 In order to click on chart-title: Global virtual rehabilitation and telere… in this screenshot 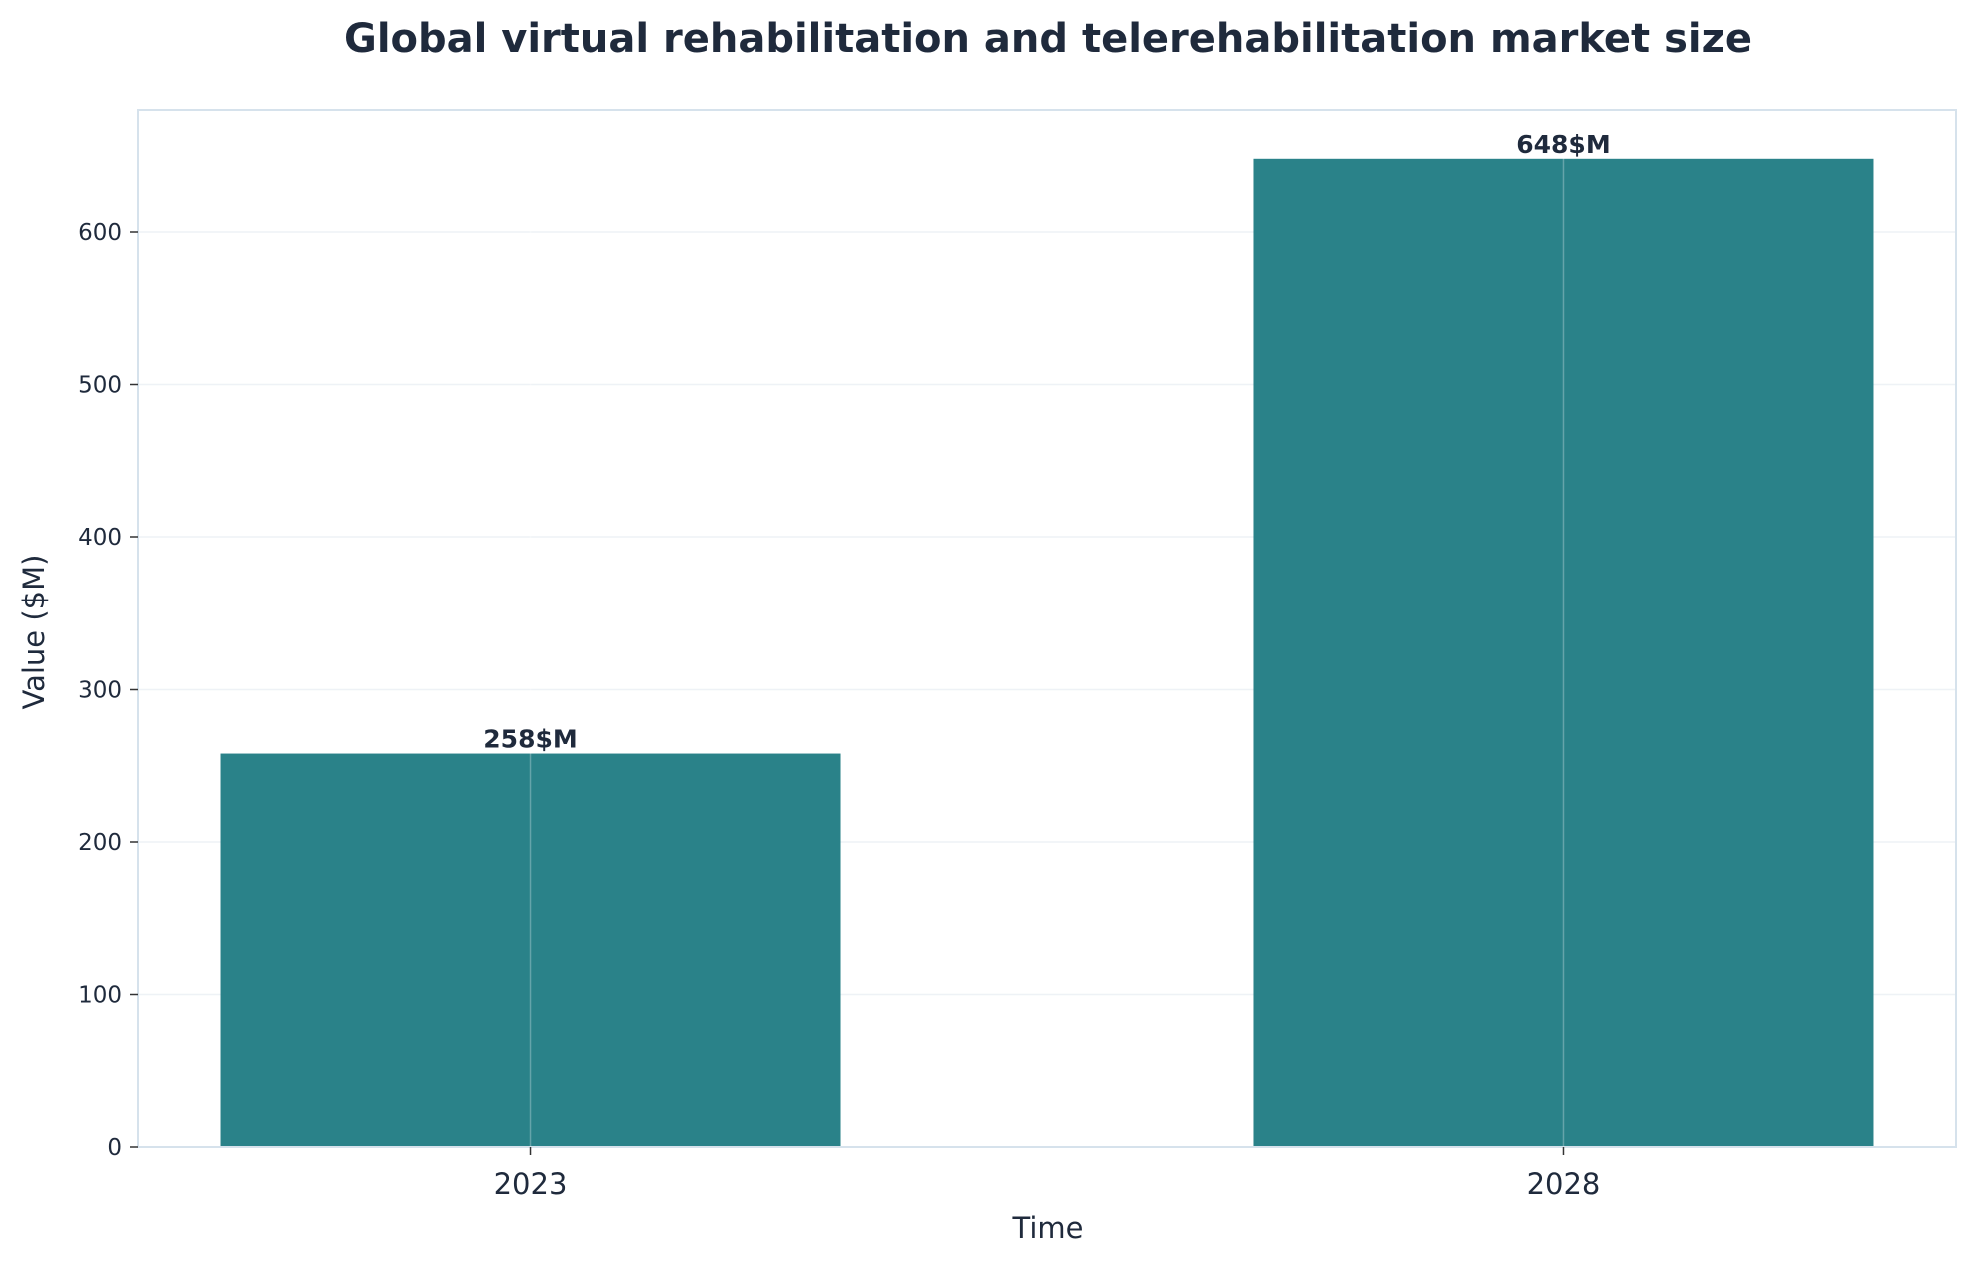, I will do `click(1048, 39)`.